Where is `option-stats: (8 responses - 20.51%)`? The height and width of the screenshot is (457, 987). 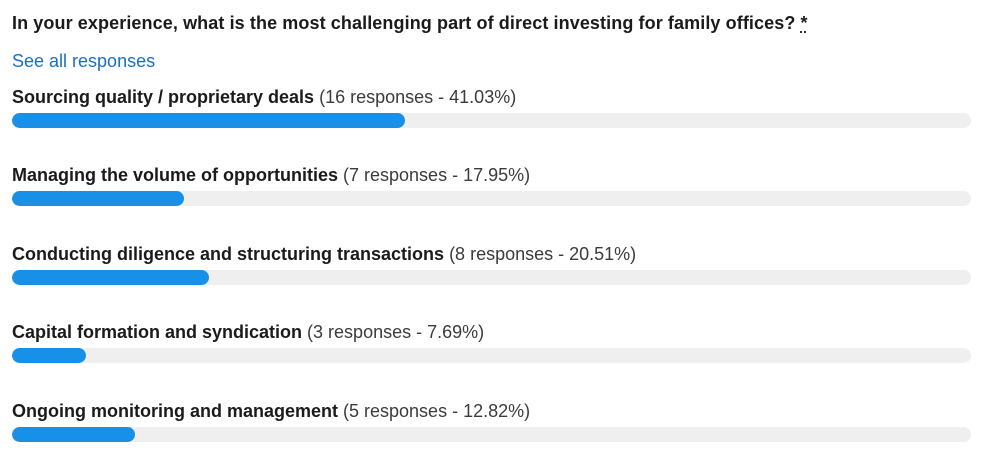
option-stats: (8 responses - 20.51%) is located at coordinates (543, 254).